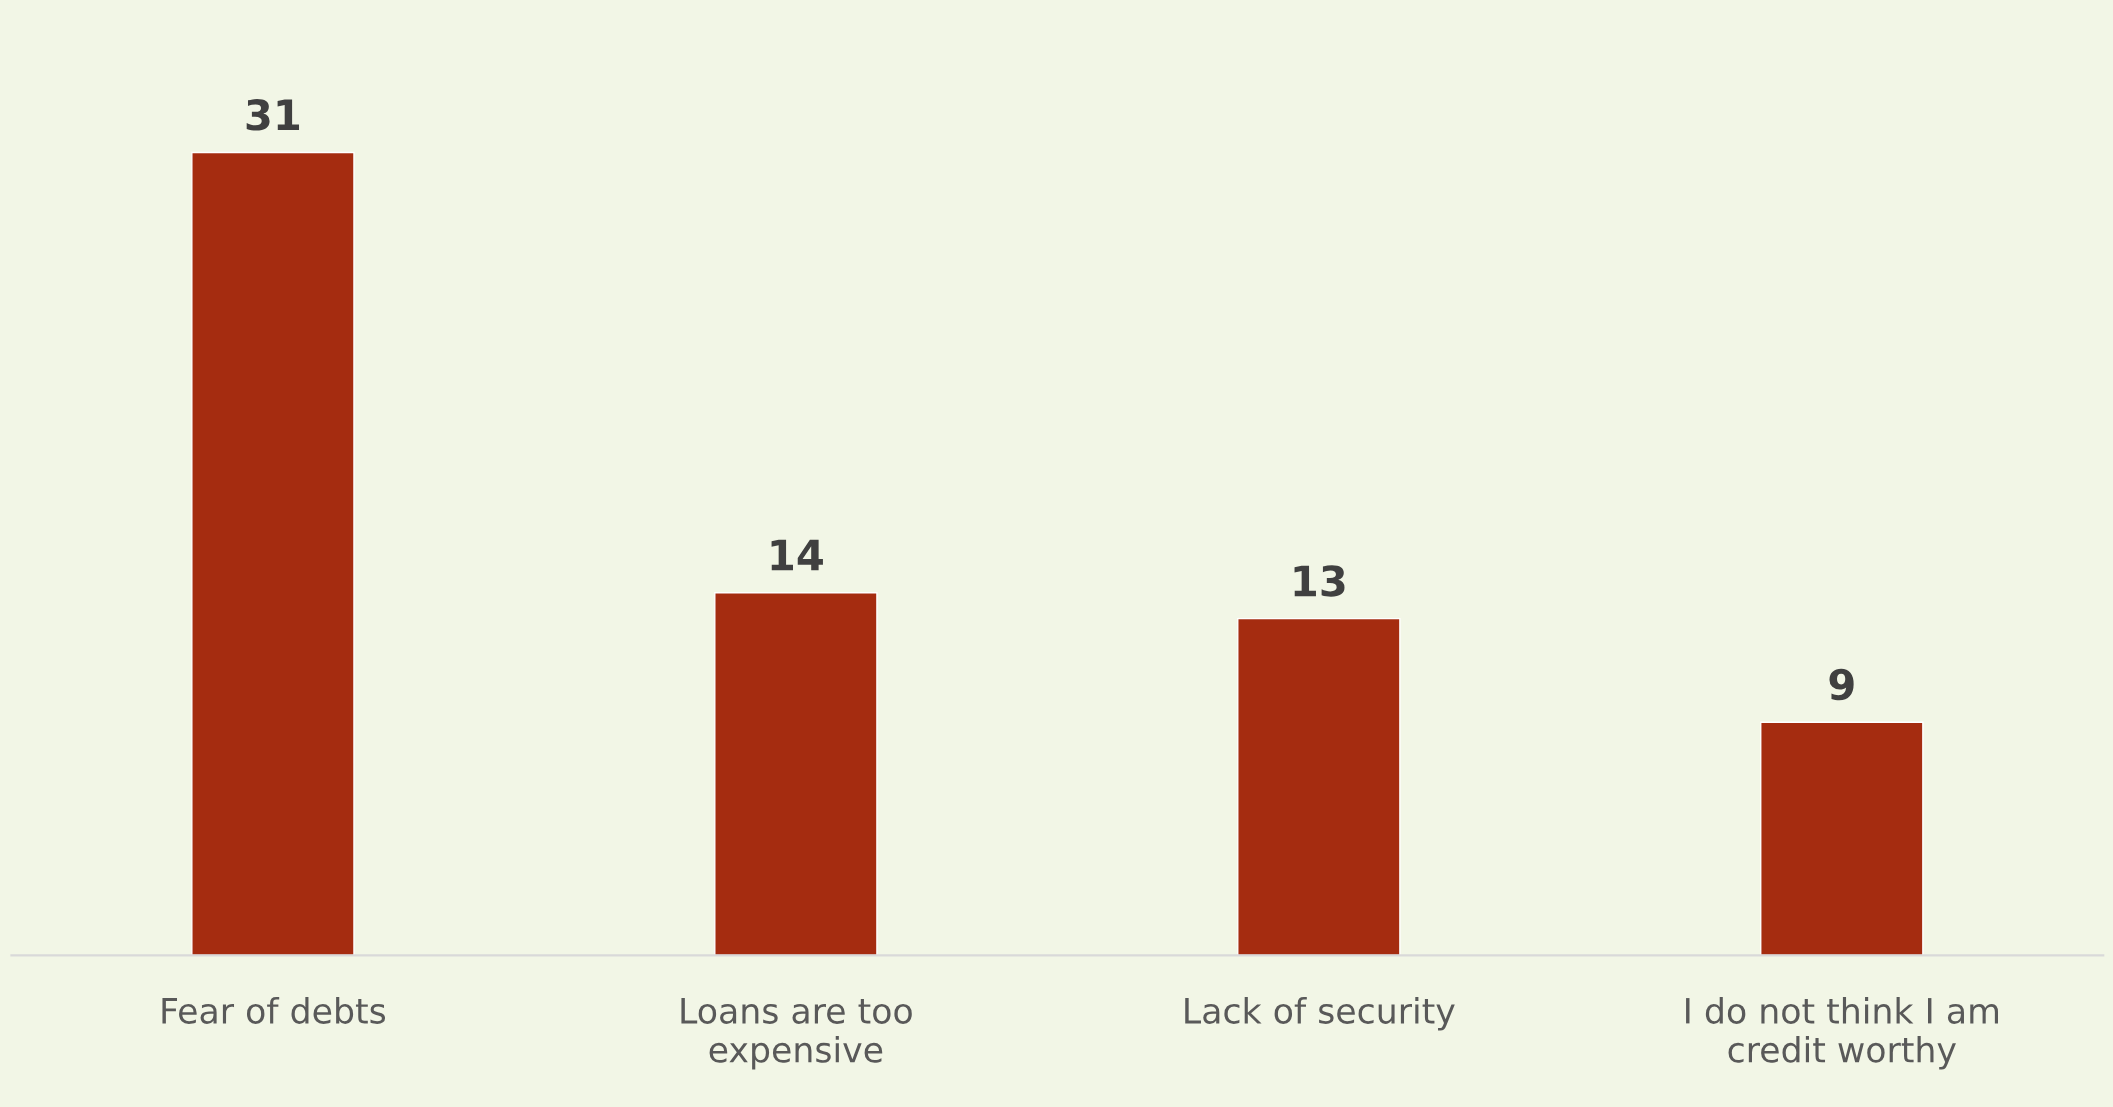 Image resolution: width=2113 pixels, height=1107 pixels. What do you see at coordinates (1320, 1014) in the screenshot?
I see `x-tick-label: Lack of security` at bounding box center [1320, 1014].